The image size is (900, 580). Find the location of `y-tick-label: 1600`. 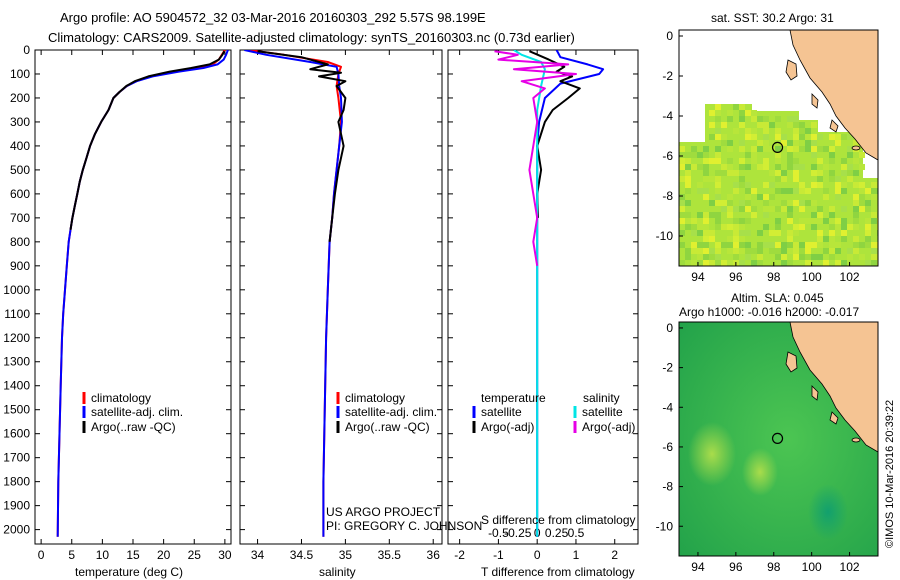

y-tick-label: 1600 is located at coordinates (16, 434).